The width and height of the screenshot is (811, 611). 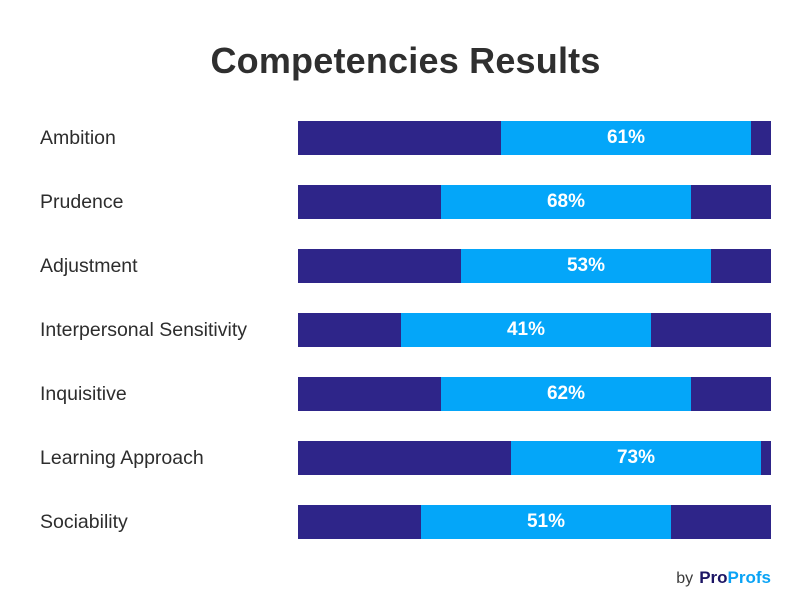 I want to click on bar-track: 73%, so click(x=534, y=458).